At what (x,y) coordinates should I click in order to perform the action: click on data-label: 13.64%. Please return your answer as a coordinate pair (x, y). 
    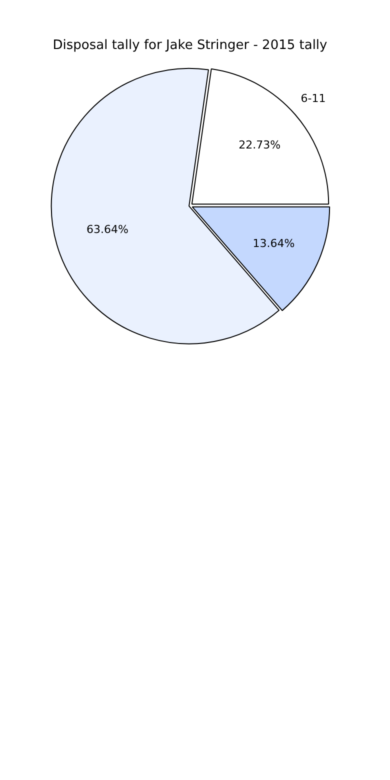
    Looking at the image, I should click on (273, 243).